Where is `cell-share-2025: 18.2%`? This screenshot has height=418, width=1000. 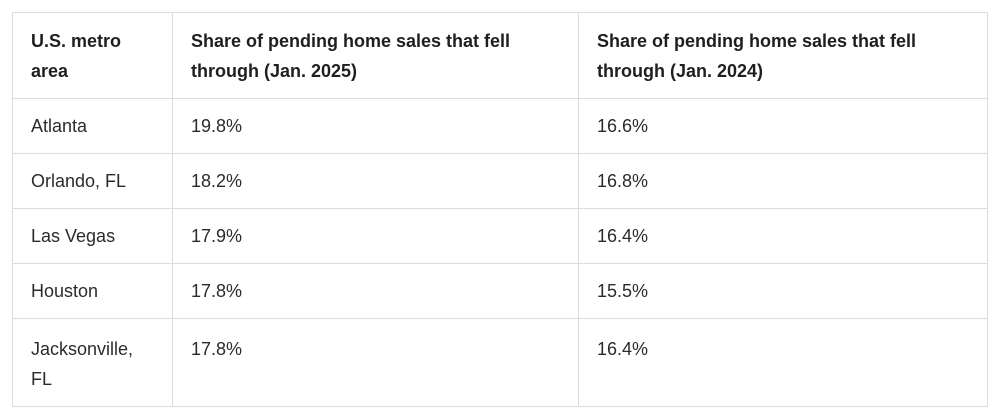
cell-share-2025: 18.2% is located at coordinates (375, 181).